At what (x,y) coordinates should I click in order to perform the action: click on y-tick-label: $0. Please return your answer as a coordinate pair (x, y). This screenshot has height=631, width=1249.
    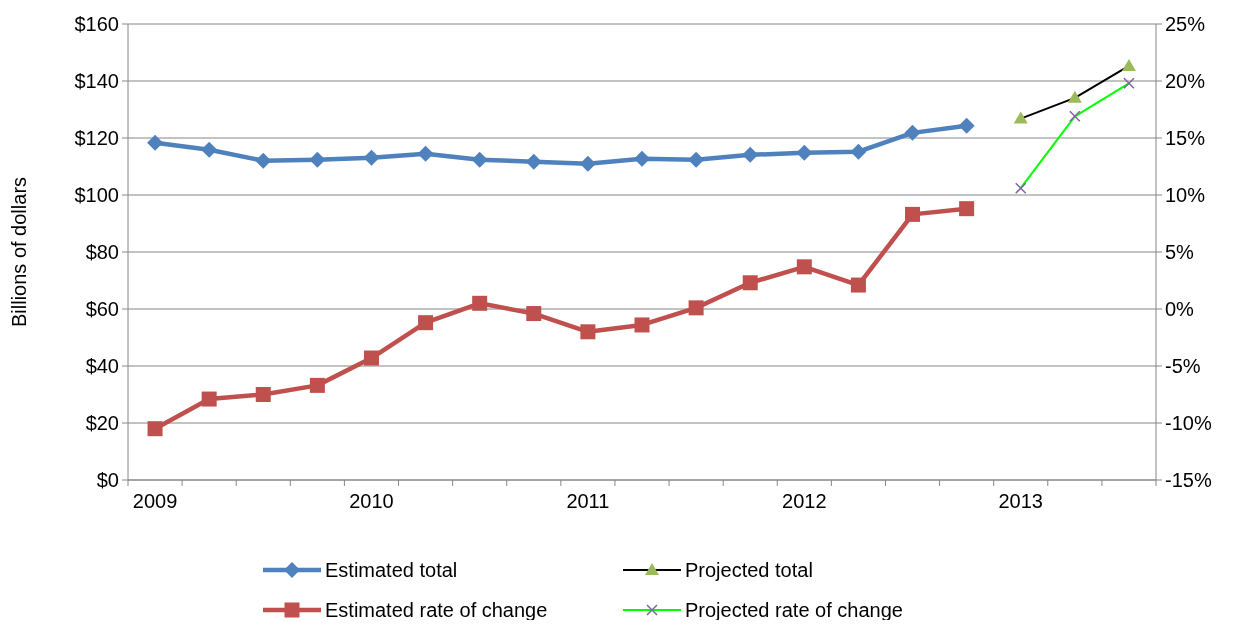
    Looking at the image, I should click on (107, 480).